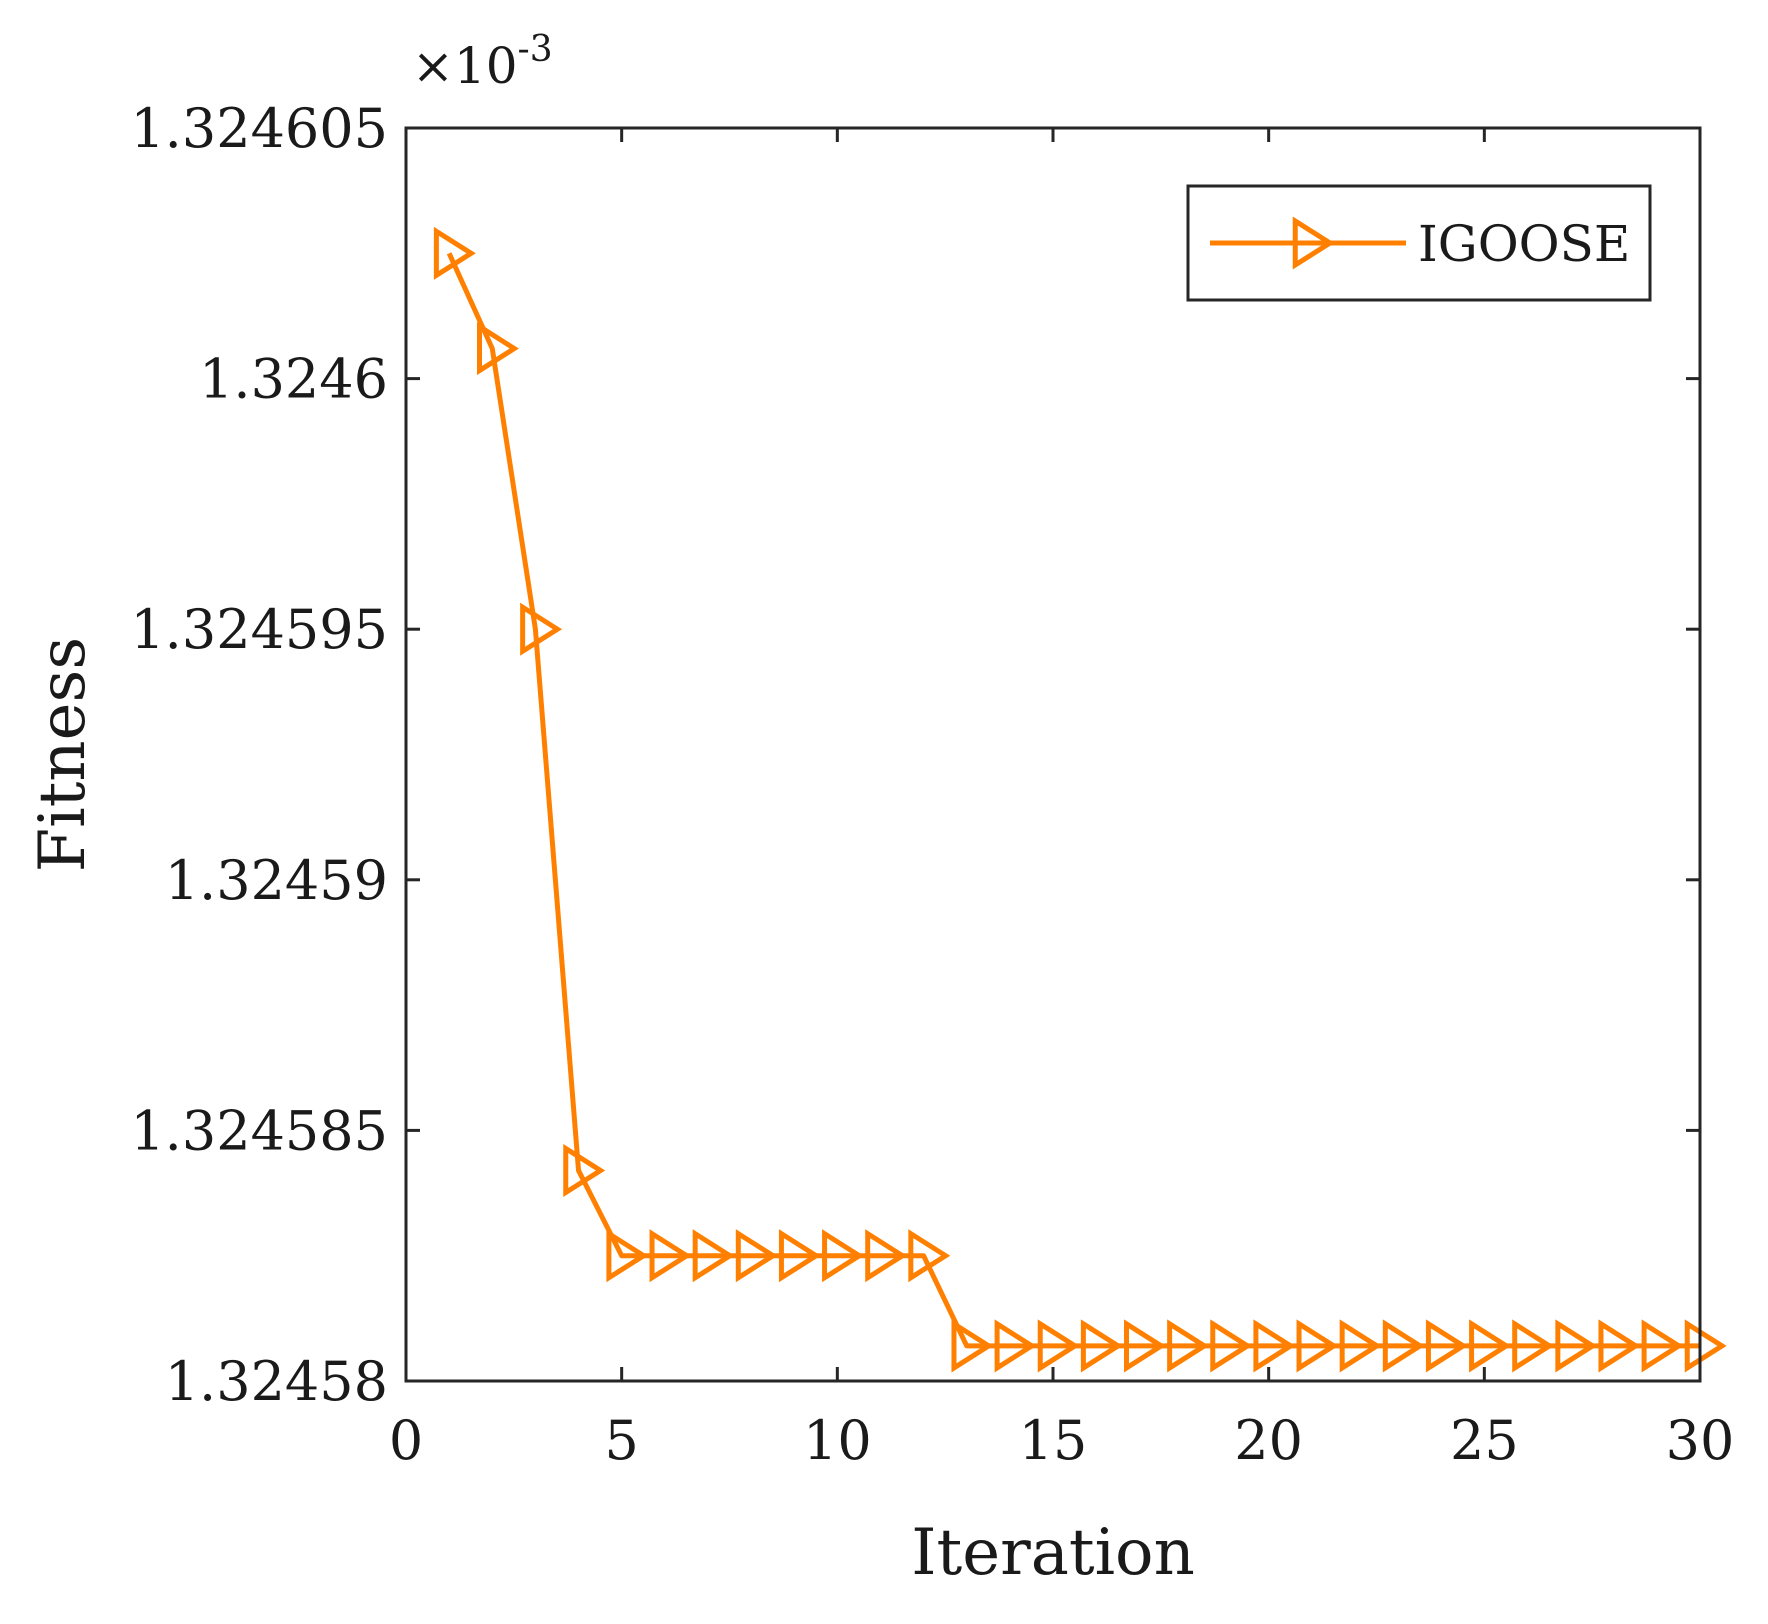  I want to click on legend: IGOOSE, so click(1419, 243).